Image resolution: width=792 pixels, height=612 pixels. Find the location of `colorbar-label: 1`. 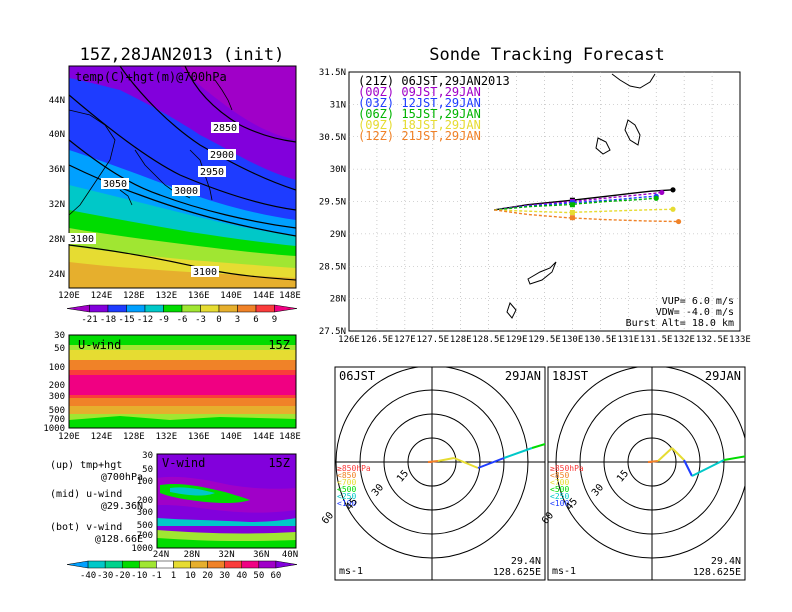

colorbar-label: 1 is located at coordinates (173, 576).